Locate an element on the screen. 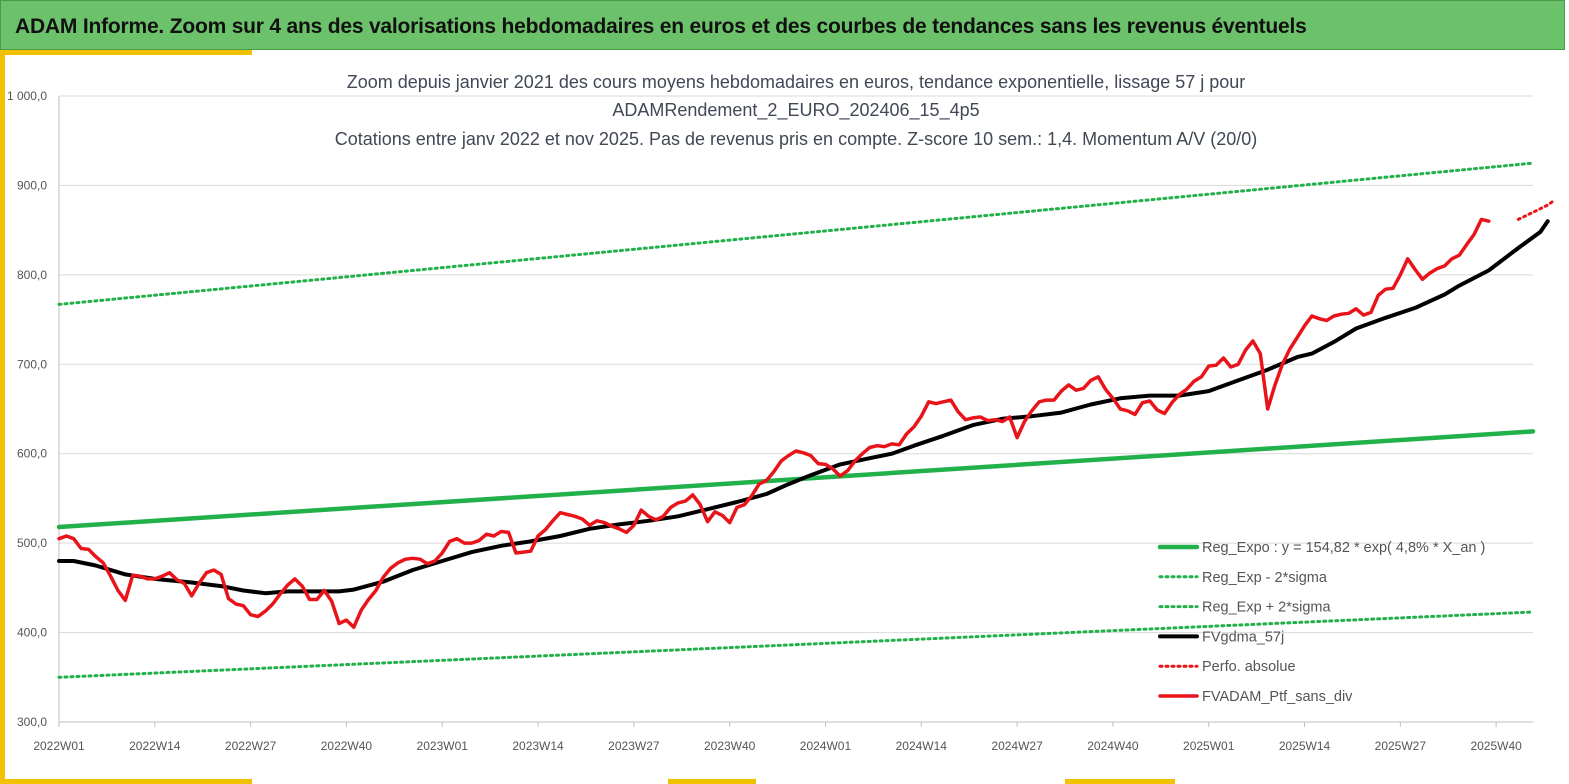  x-tick-label: 2022W27 is located at coordinates (251, 746).